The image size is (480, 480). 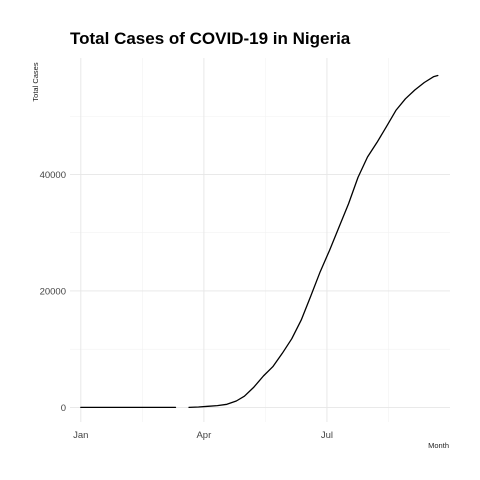 What do you see at coordinates (63, 408) in the screenshot?
I see `y-tick-label: 0` at bounding box center [63, 408].